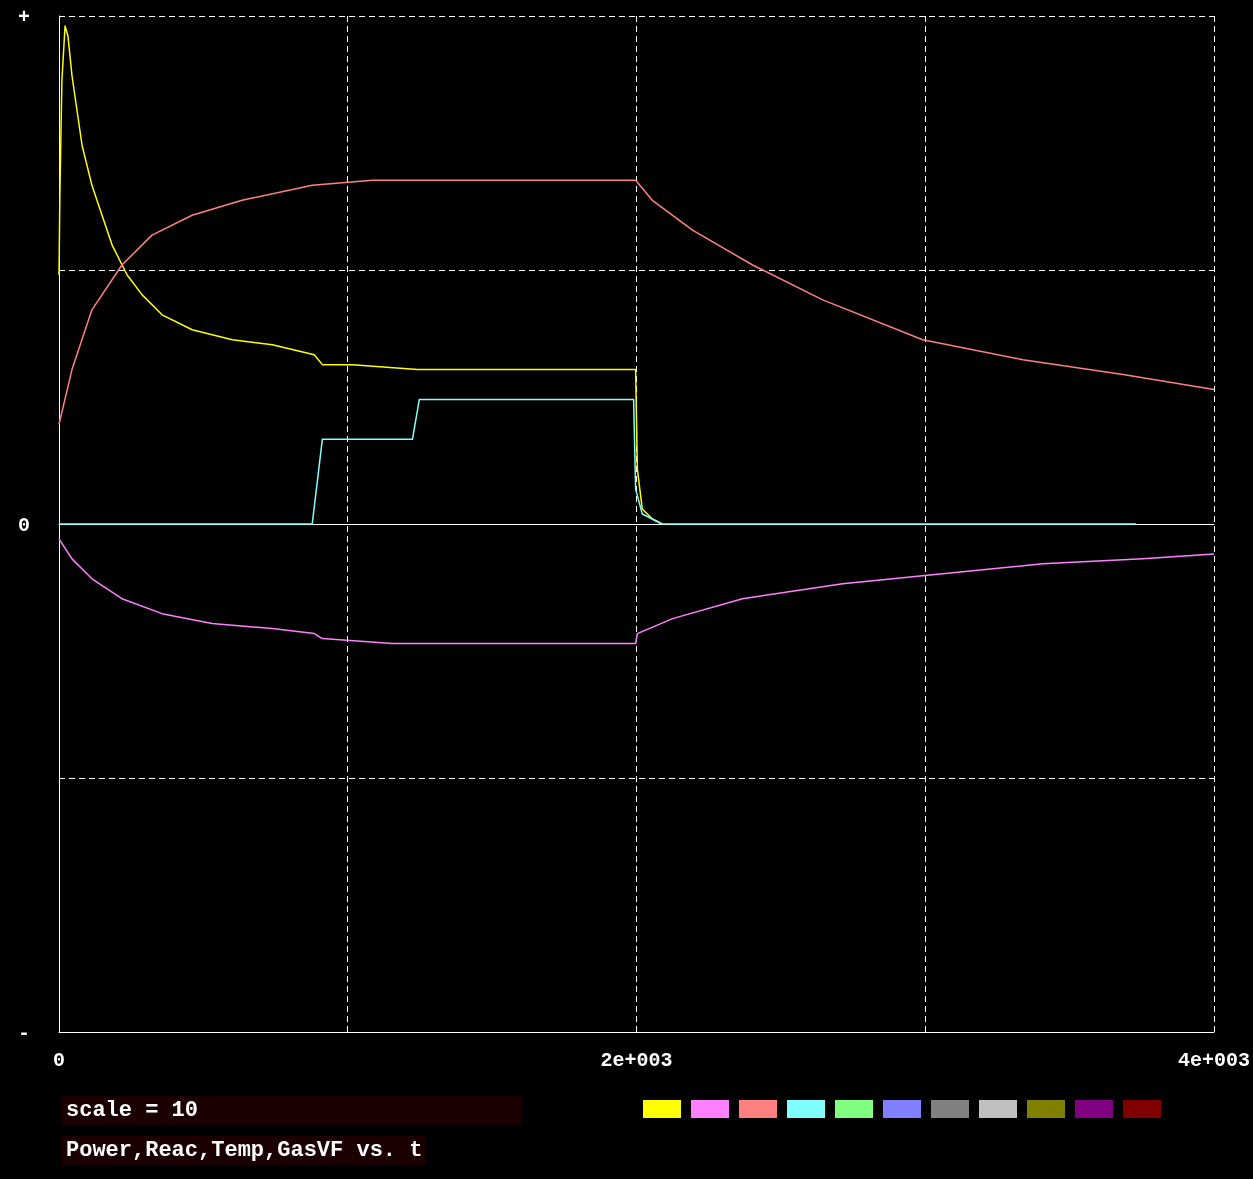 The image size is (1253, 1179). What do you see at coordinates (24, 525) in the screenshot?
I see `text: 0` at bounding box center [24, 525].